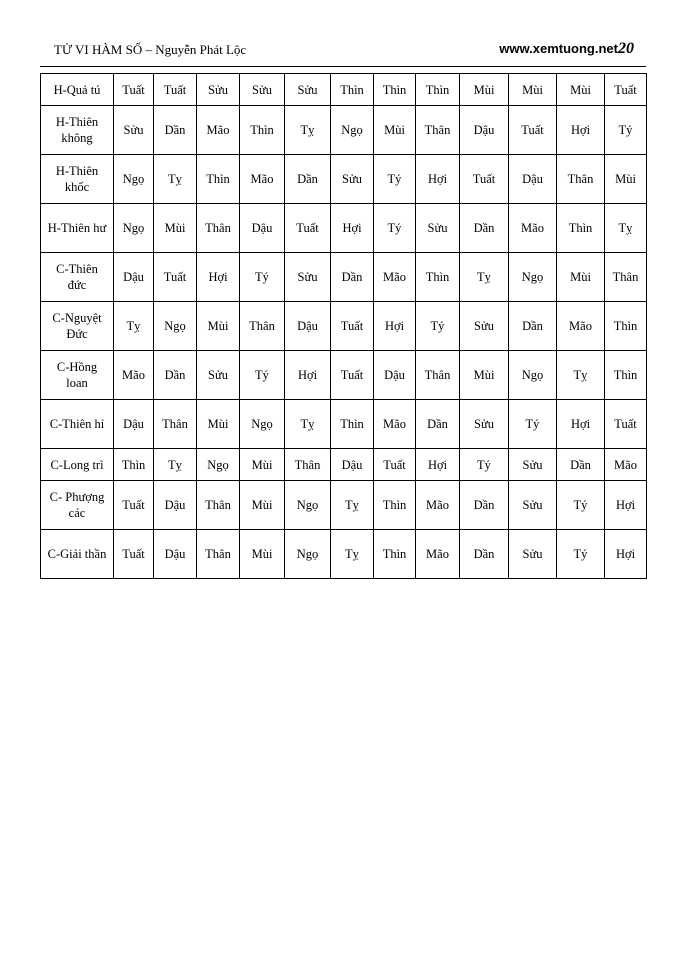 This screenshot has height=971, width=686. I want to click on row-label: C-Long trì, so click(77, 464).